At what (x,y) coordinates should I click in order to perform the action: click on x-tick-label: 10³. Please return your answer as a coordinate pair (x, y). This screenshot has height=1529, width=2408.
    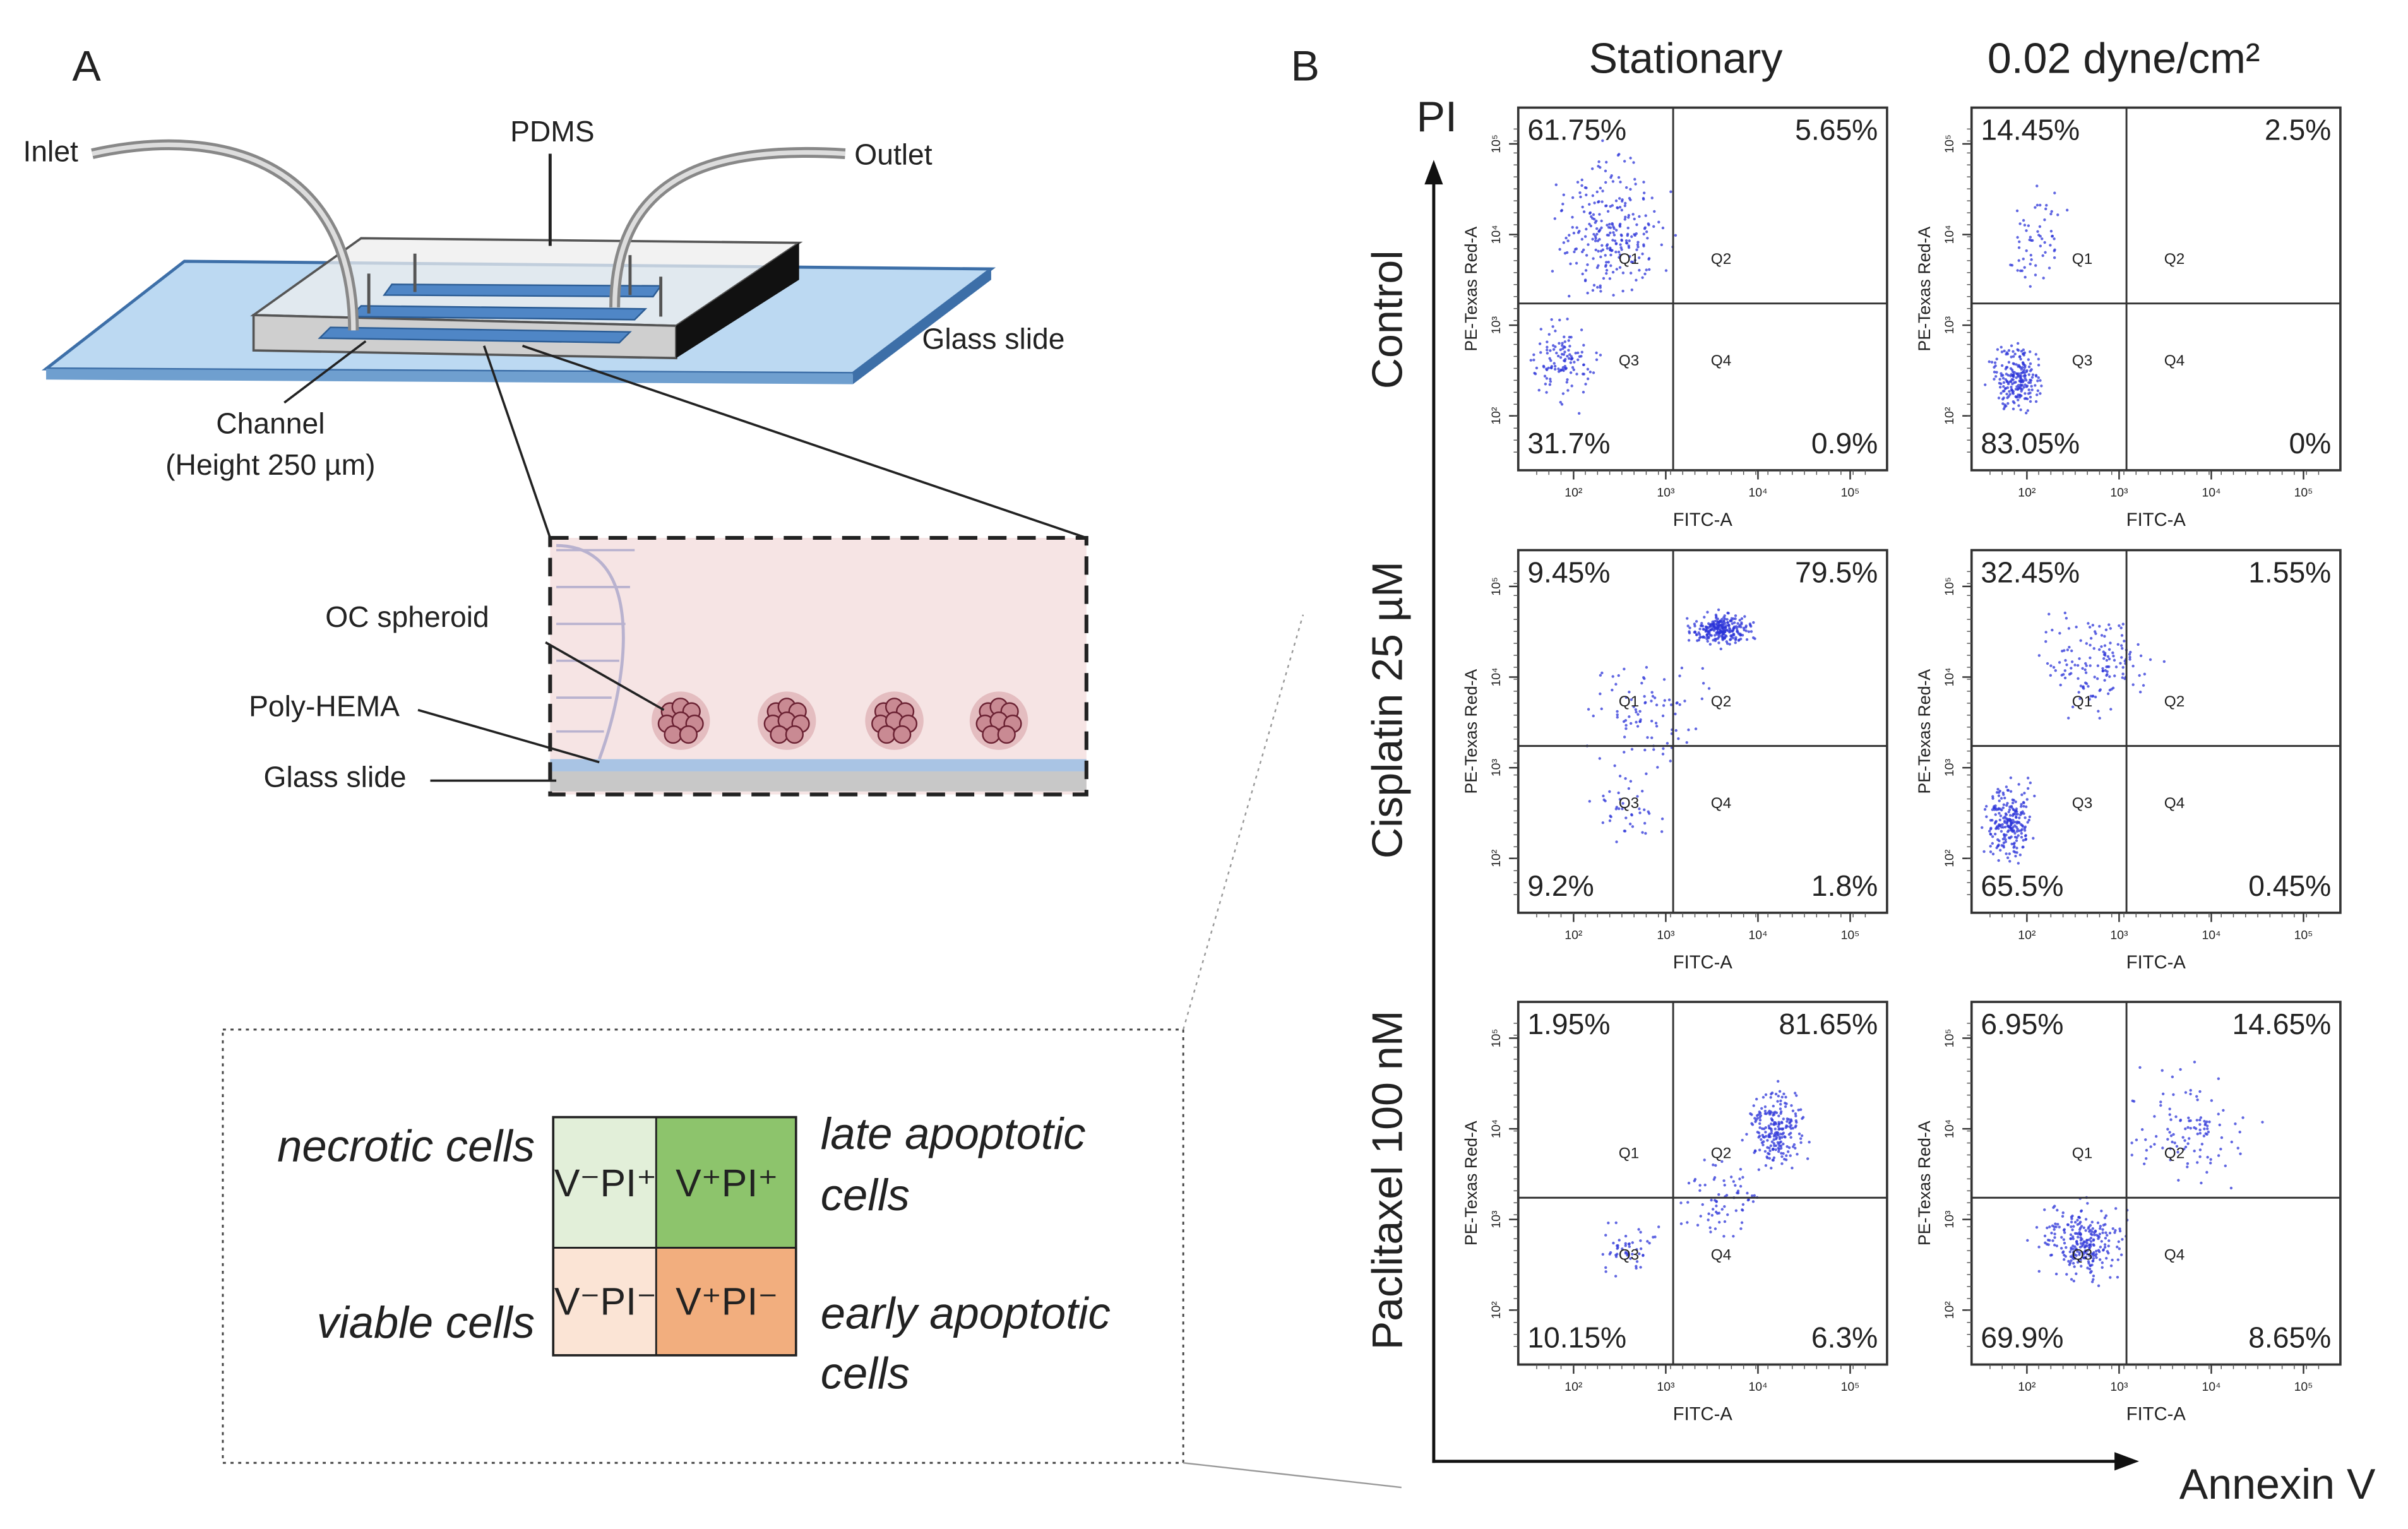
    Looking at the image, I should click on (1666, 1387).